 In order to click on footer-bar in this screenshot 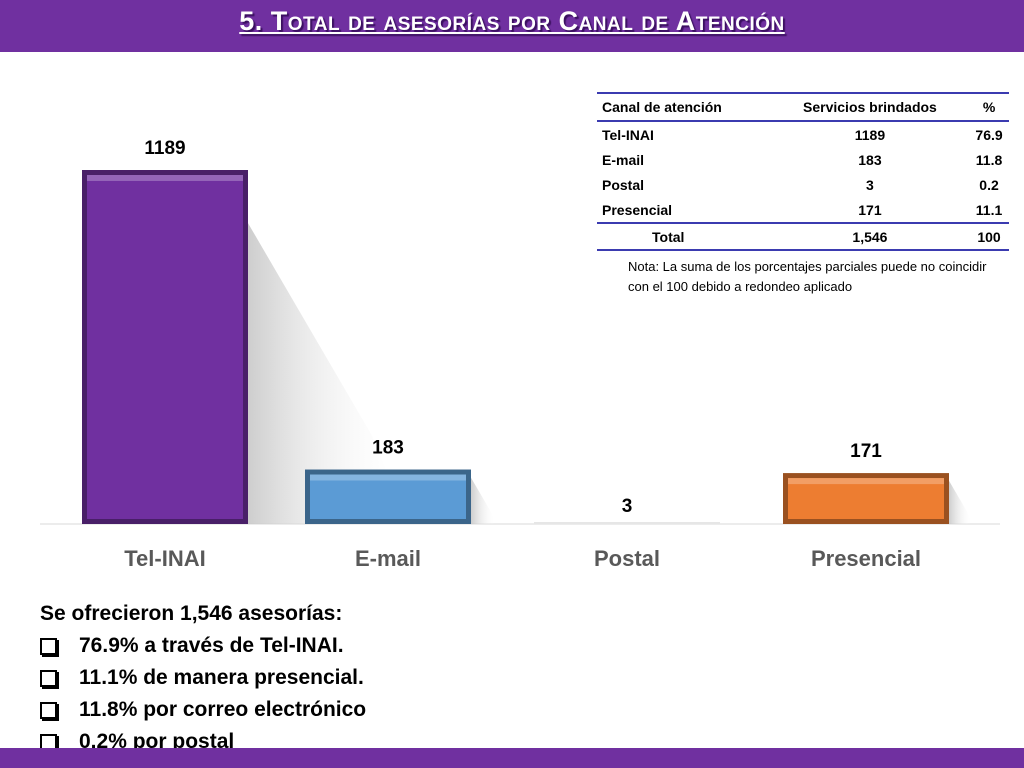, I will do `click(512, 758)`.